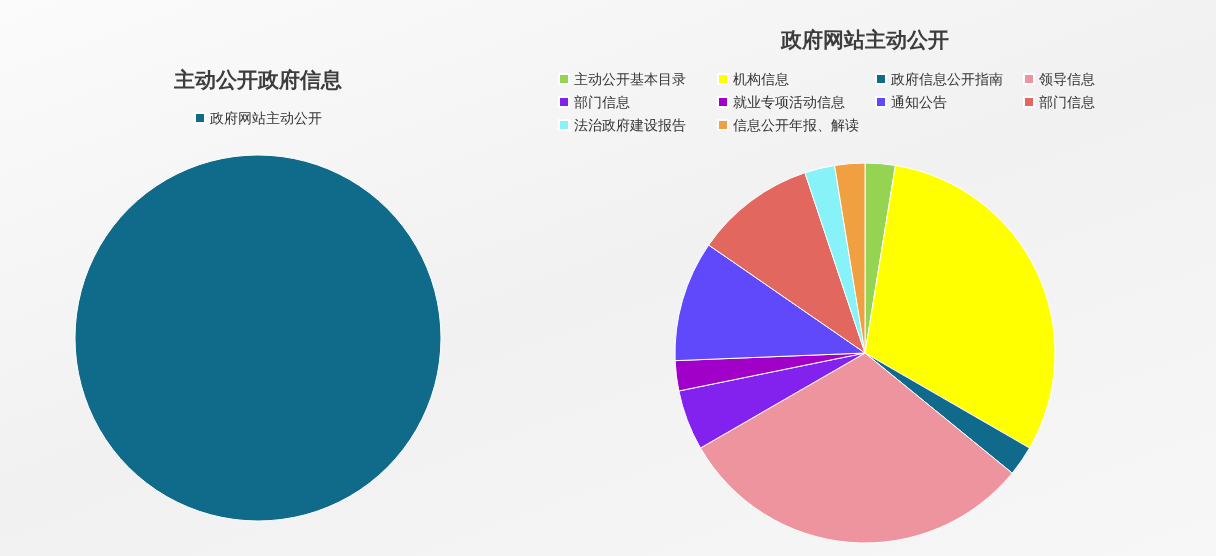 The height and width of the screenshot is (556, 1216). What do you see at coordinates (864, 39) in the screenshot?
I see `chart-title: 政府网站主动公开` at bounding box center [864, 39].